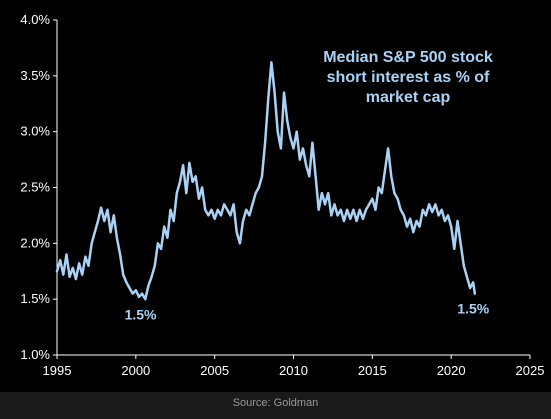 This screenshot has width=551, height=419. What do you see at coordinates (408, 57) in the screenshot?
I see `title-line-1: Median S&P 500 stock` at bounding box center [408, 57].